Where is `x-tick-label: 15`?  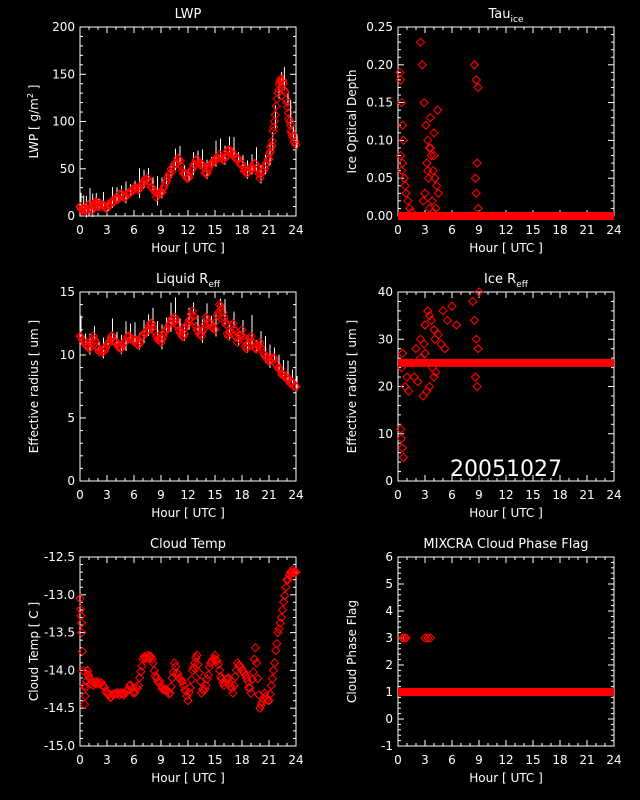 x-tick-label: 15 is located at coordinates (214, 760).